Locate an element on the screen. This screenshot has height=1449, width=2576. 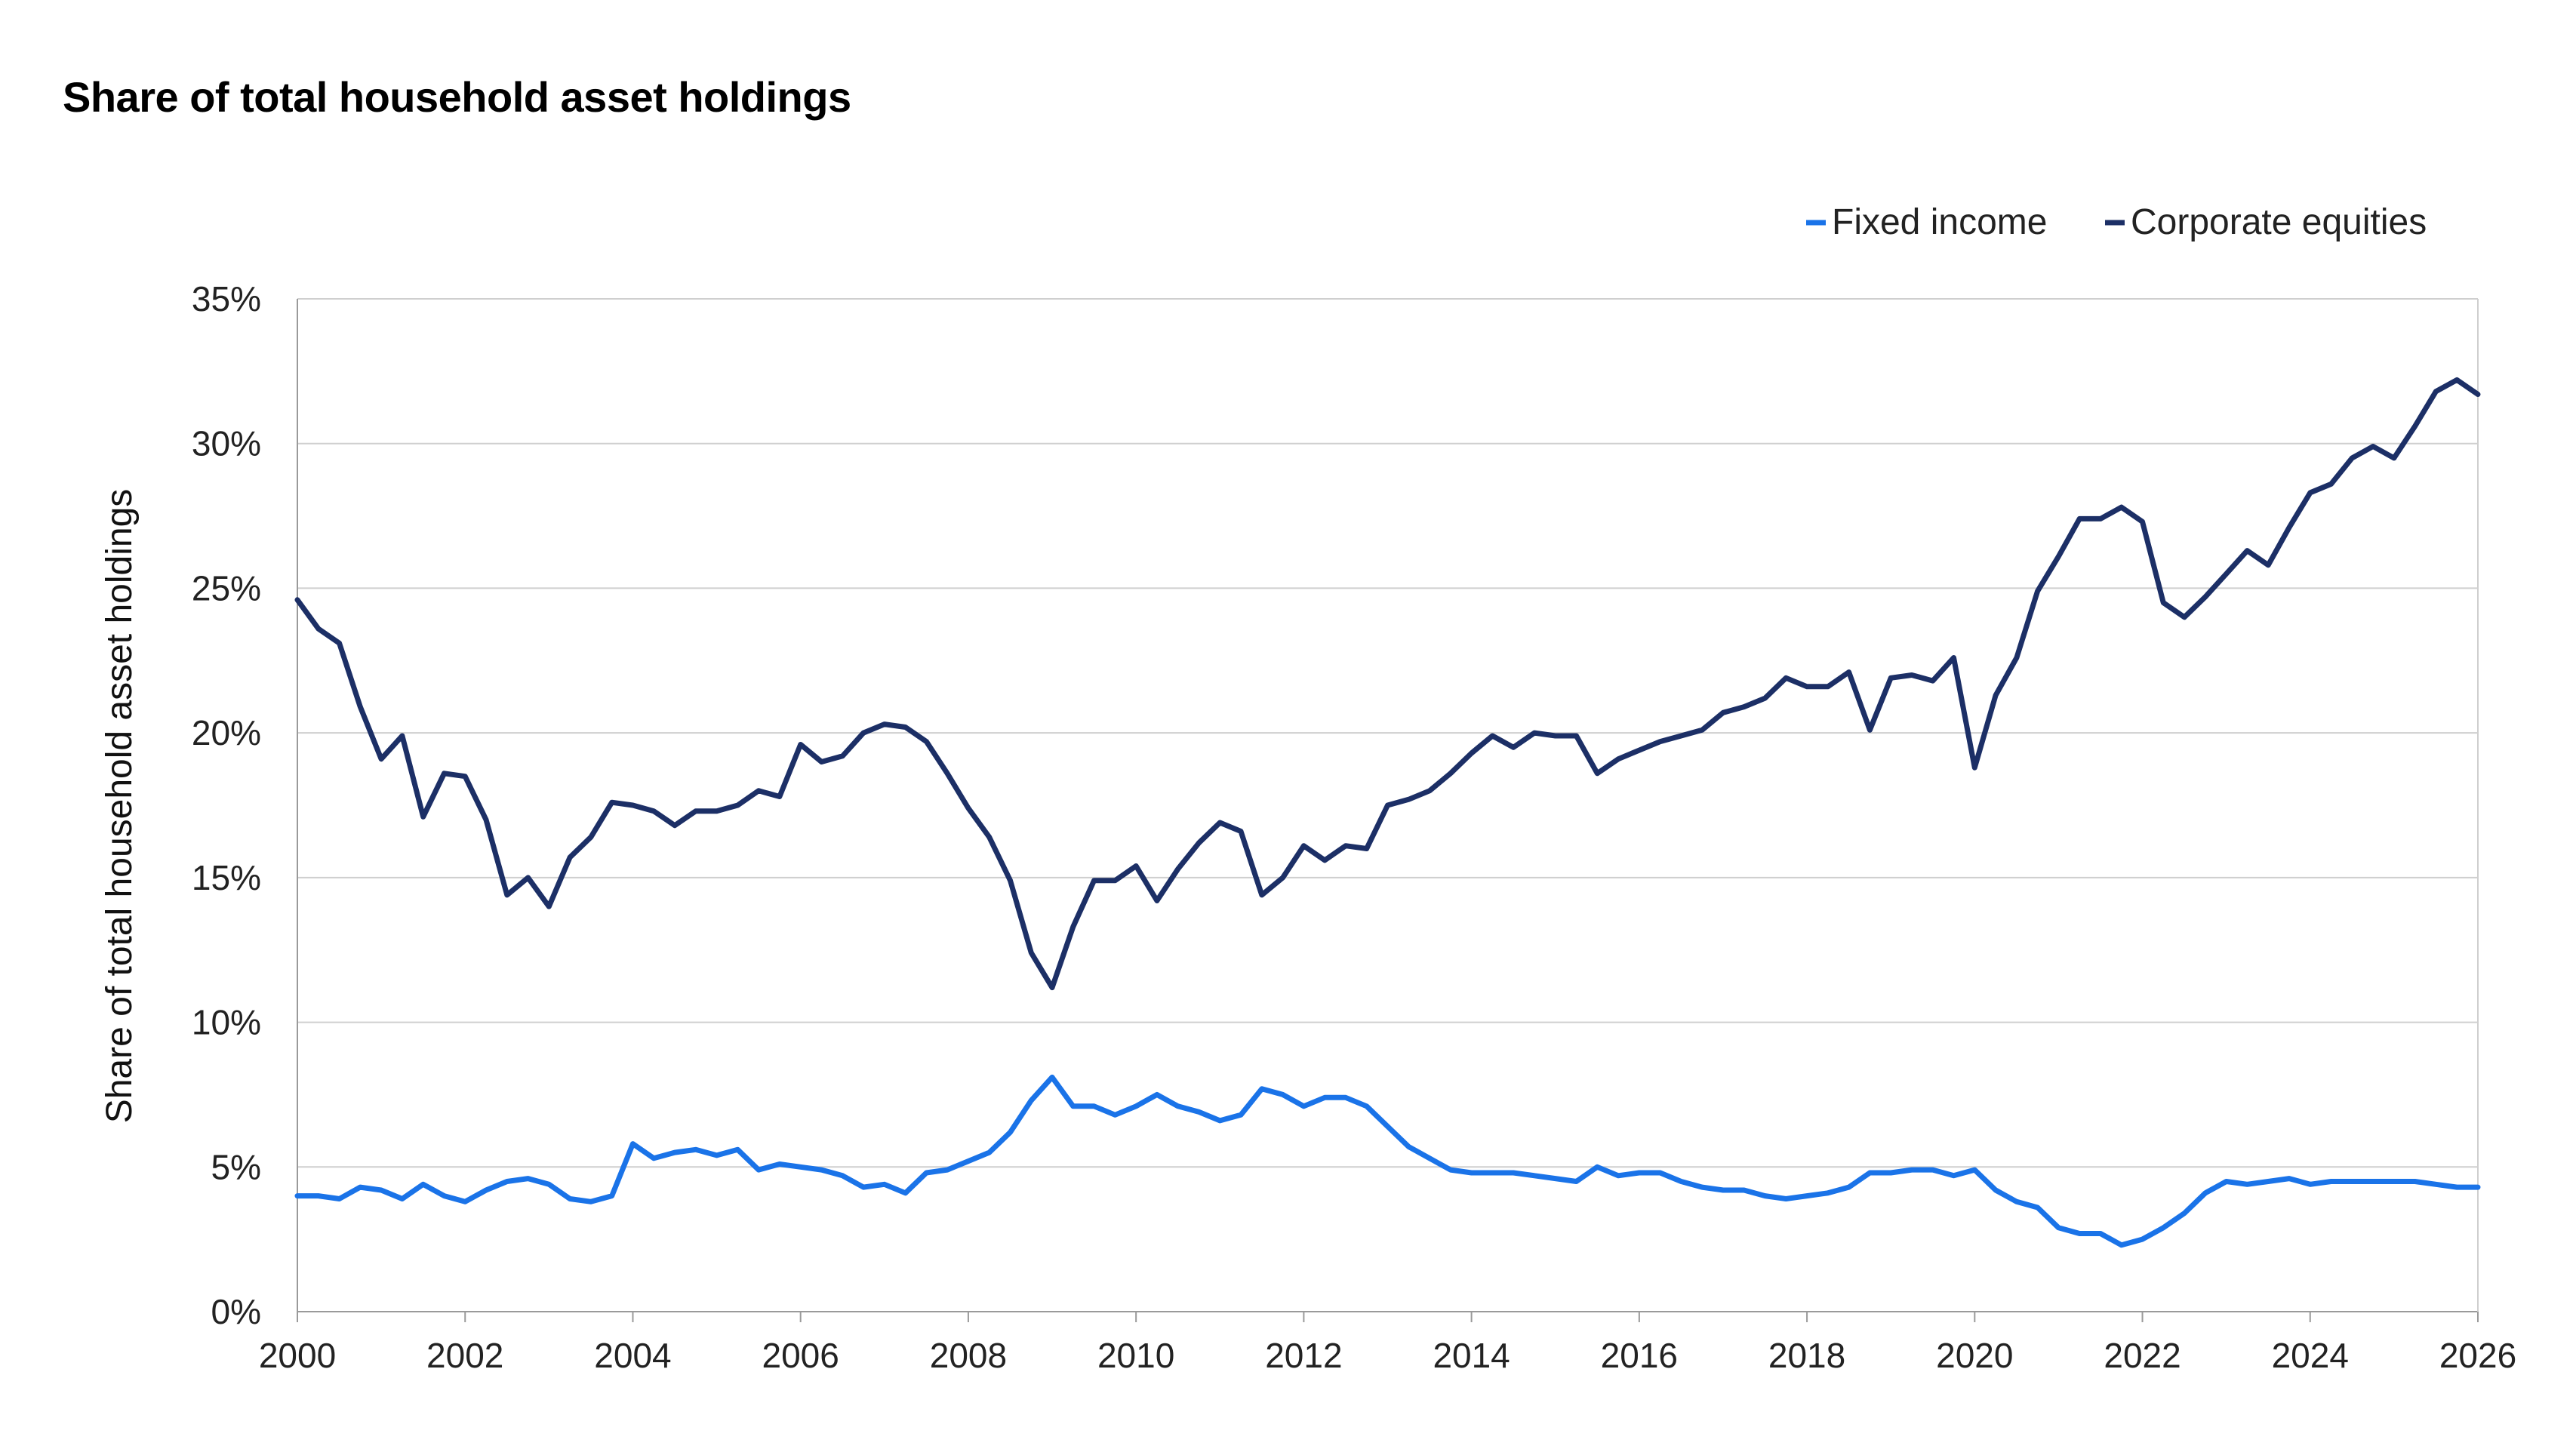
legend: Fixed income Corporate equities is located at coordinates (2116, 222).